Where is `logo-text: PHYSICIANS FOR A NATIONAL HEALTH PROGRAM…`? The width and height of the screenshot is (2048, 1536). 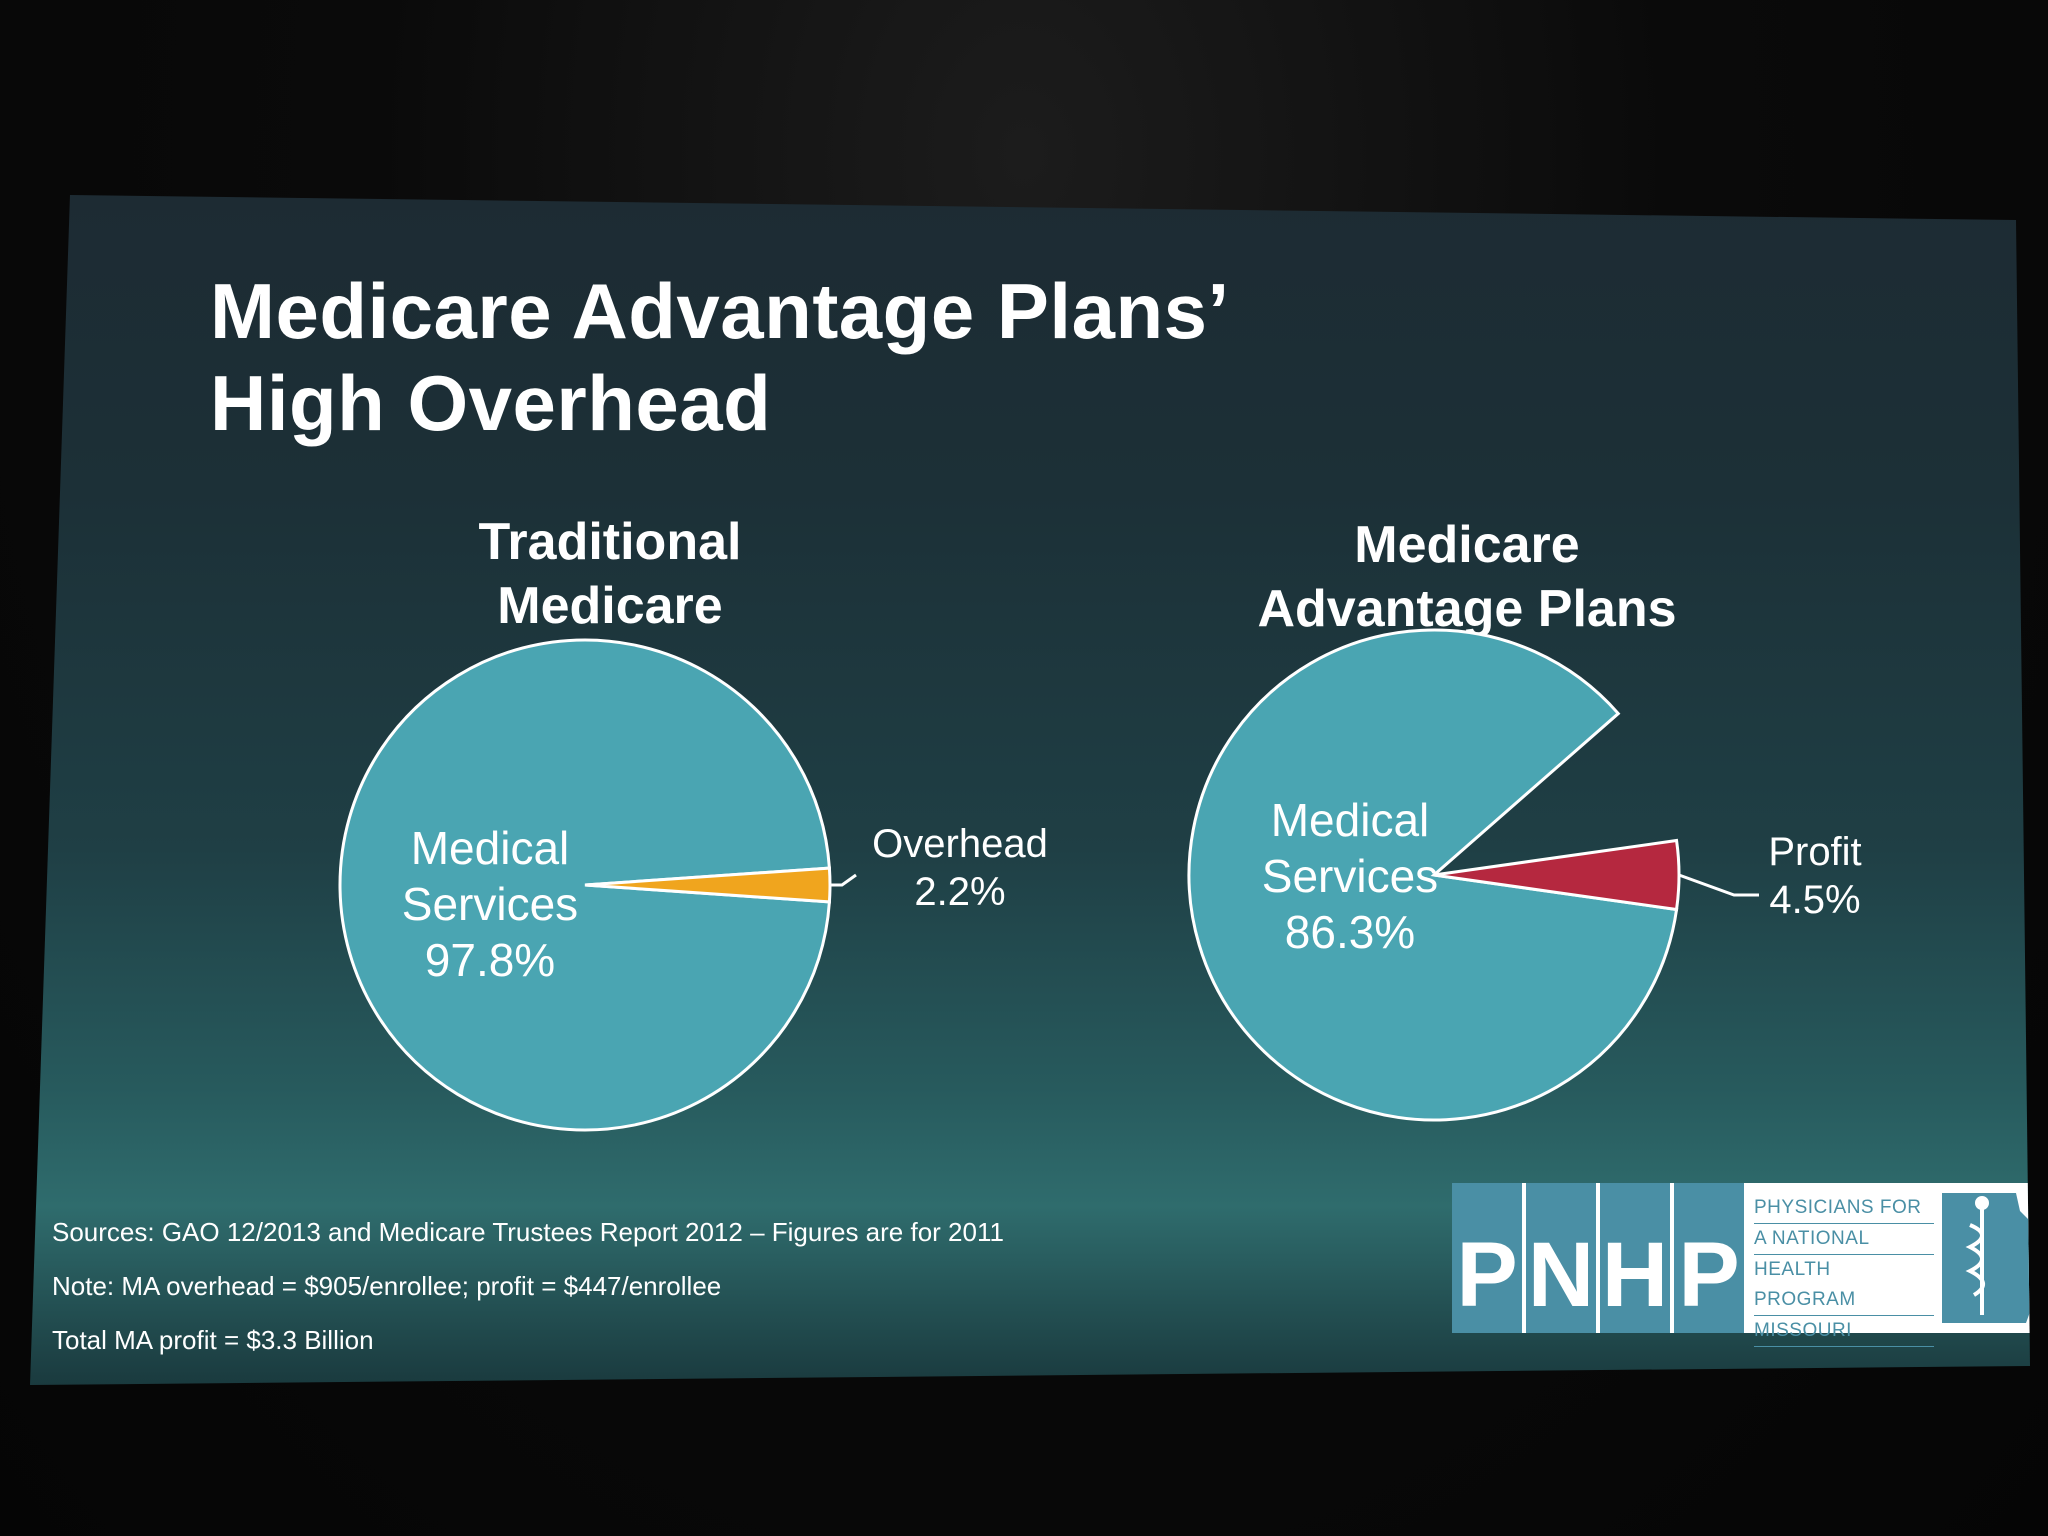 logo-text: PHYSICIANS FOR A NATIONAL HEALTH PROGRAM… is located at coordinates (1844, 1265).